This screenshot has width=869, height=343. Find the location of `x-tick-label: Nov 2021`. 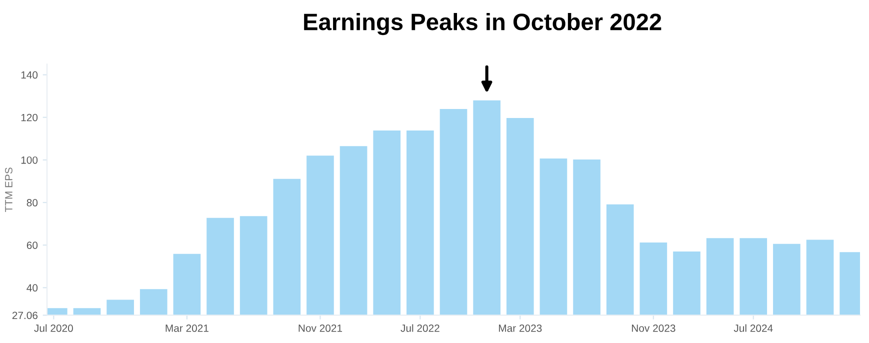

x-tick-label: Nov 2021 is located at coordinates (320, 328).